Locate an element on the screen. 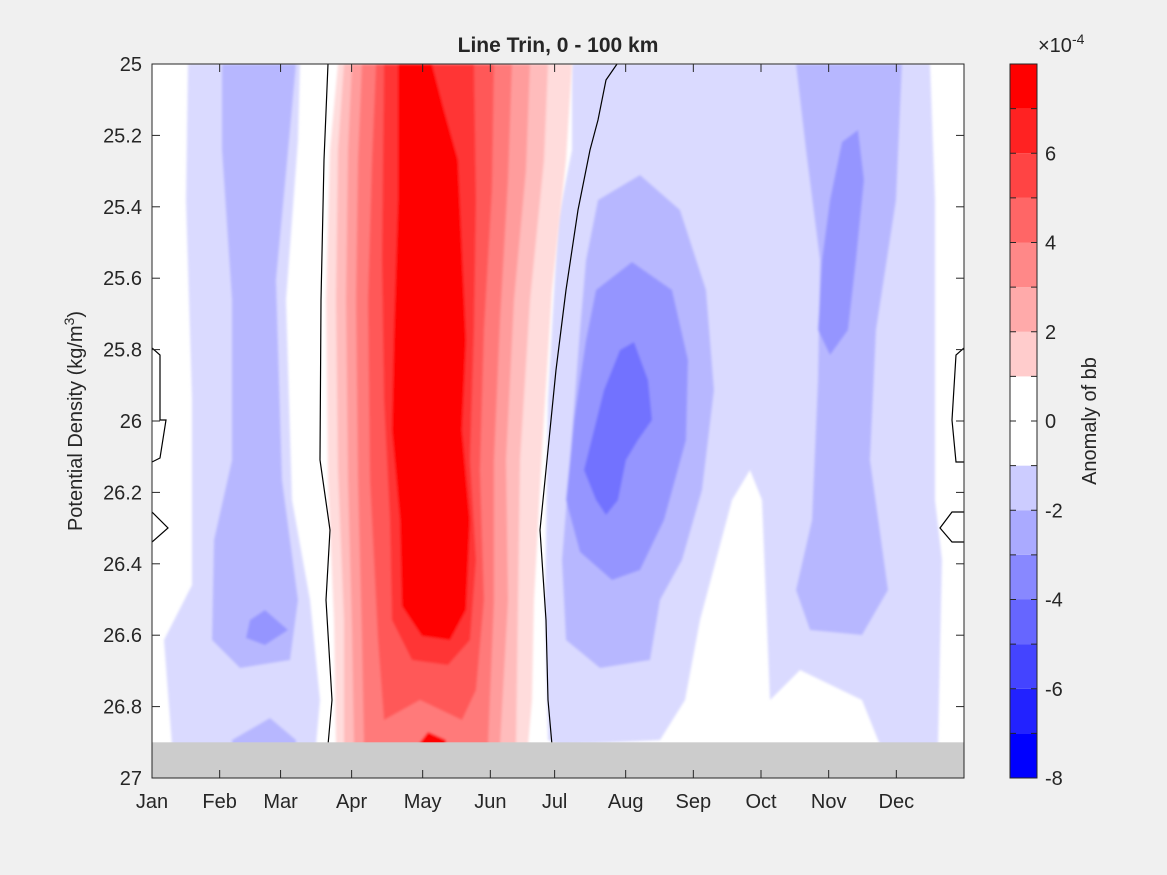  y-tick-label: 25.8 is located at coordinates (122, 351).